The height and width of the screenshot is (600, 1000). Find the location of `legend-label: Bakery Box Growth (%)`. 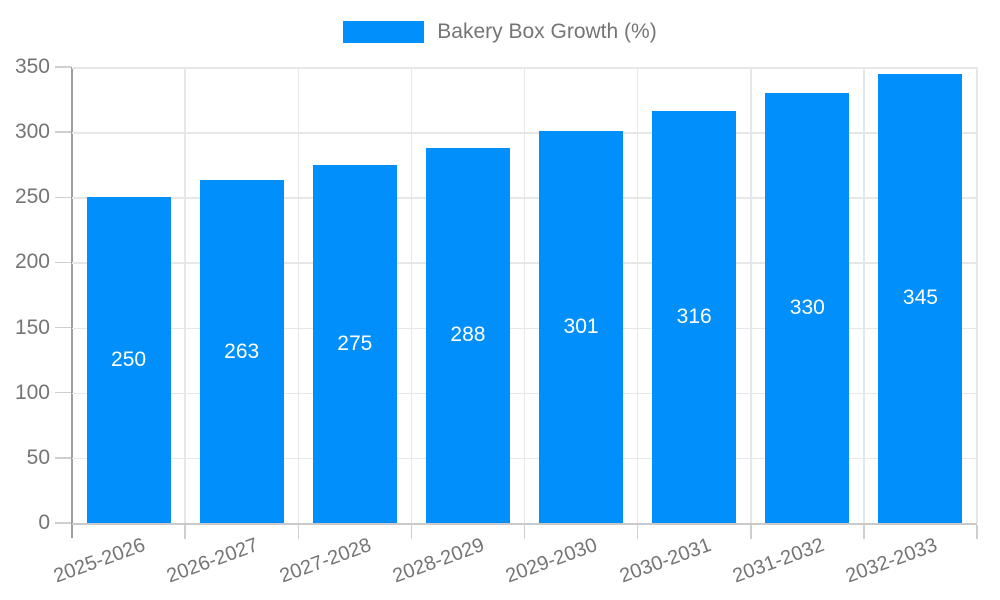

legend-label: Bakery Box Growth (%) is located at coordinates (547, 31).